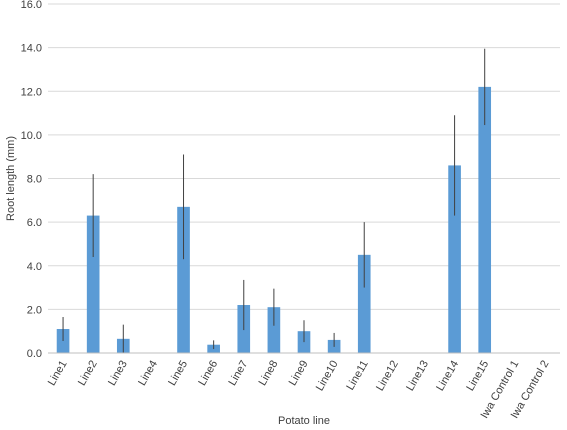 This screenshot has width=567, height=430. Describe the element at coordinates (387, 376) in the screenshot. I see `x-tick-label: Line12` at that location.